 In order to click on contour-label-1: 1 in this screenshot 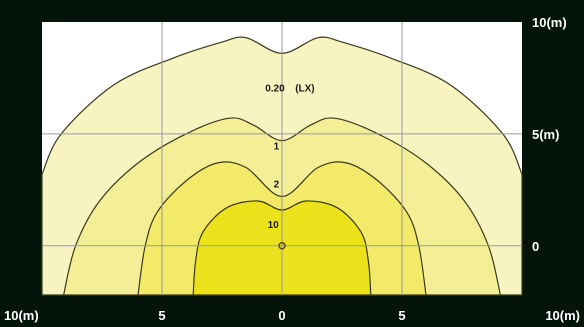, I will do `click(277, 147)`.